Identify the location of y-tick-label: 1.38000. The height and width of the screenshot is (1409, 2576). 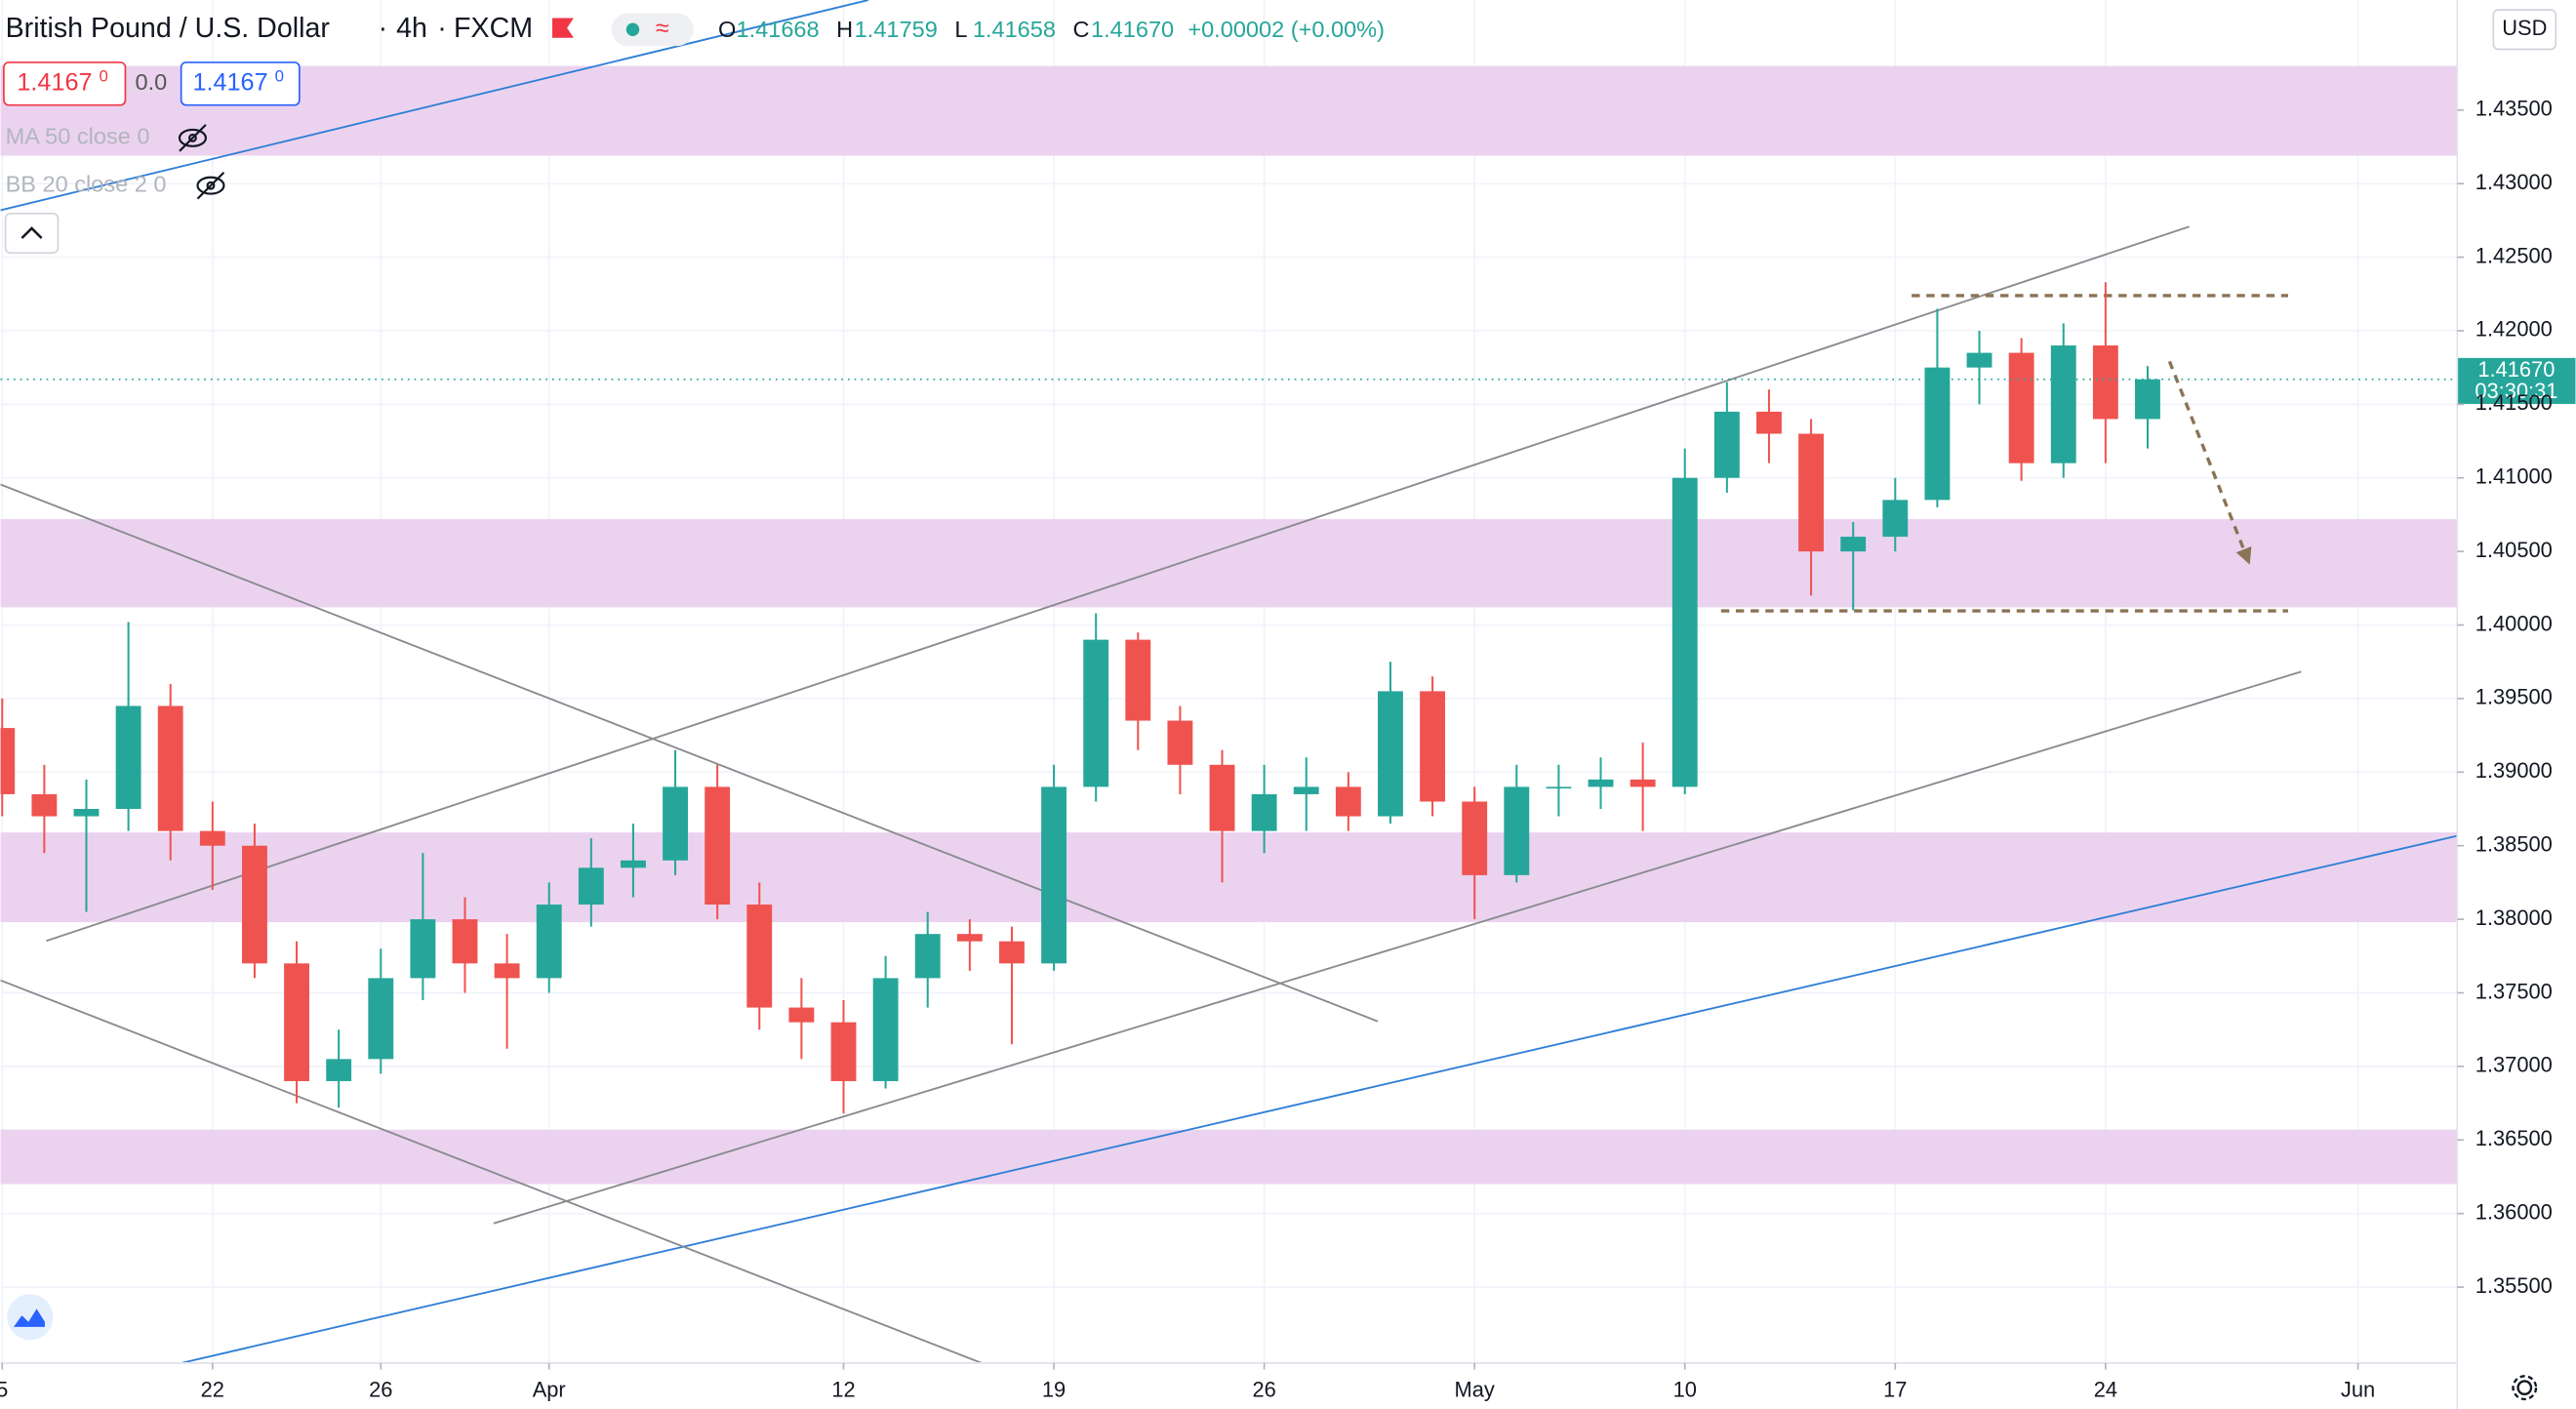
(2514, 918).